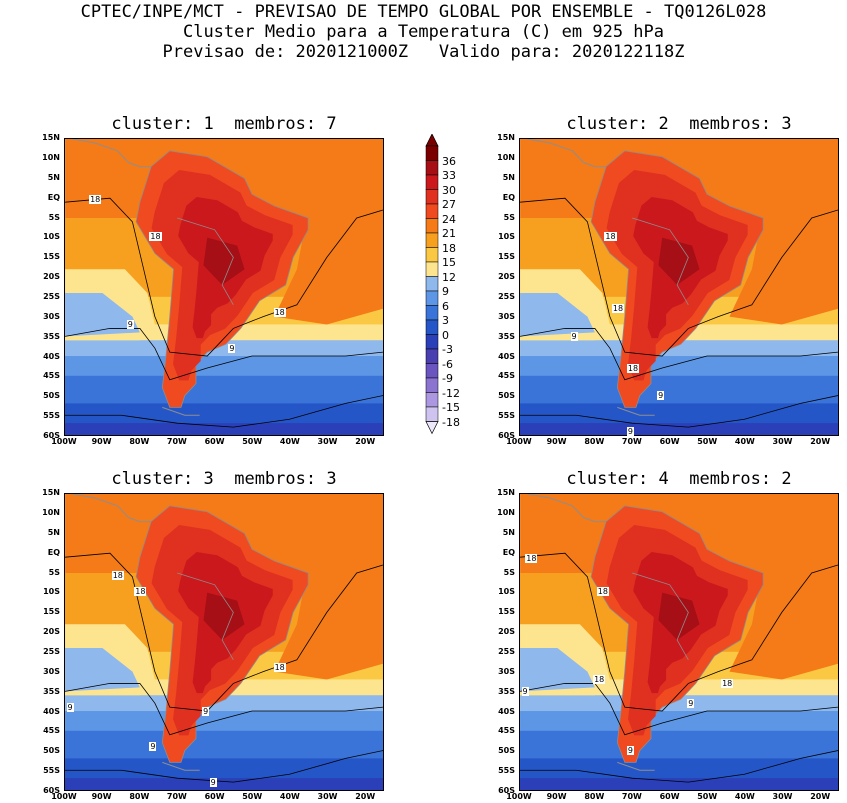 The image size is (847, 803). I want to click on colorbar-tick-label: 15, so click(449, 262).